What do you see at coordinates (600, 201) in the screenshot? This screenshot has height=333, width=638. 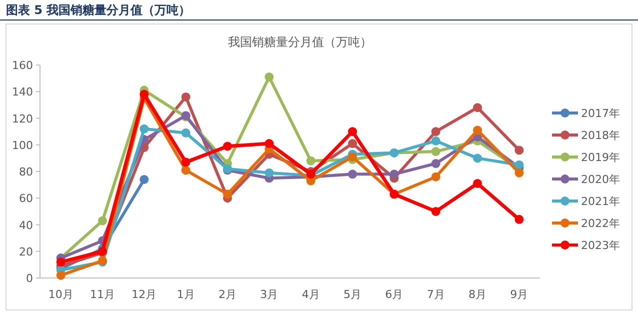 I see `legend-label: 2021年` at bounding box center [600, 201].